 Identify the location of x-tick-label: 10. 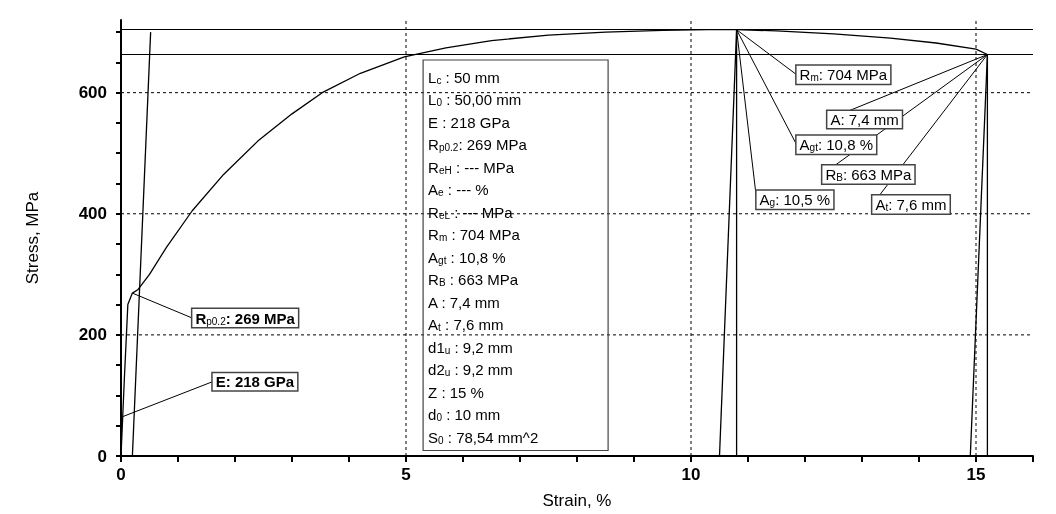
(691, 474).